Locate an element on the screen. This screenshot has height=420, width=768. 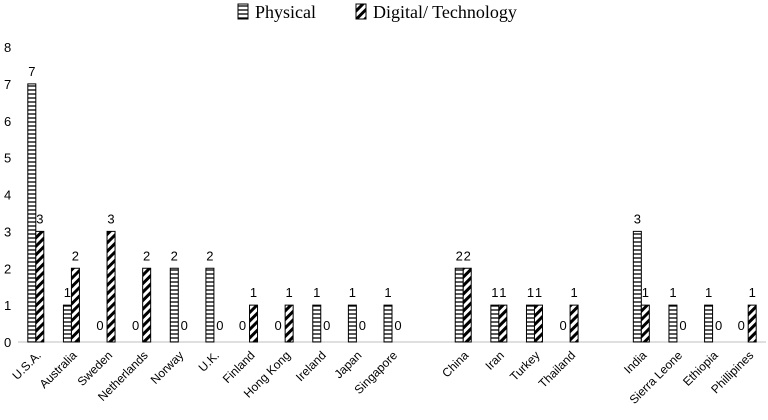
category-label: China is located at coordinates (455, 364).